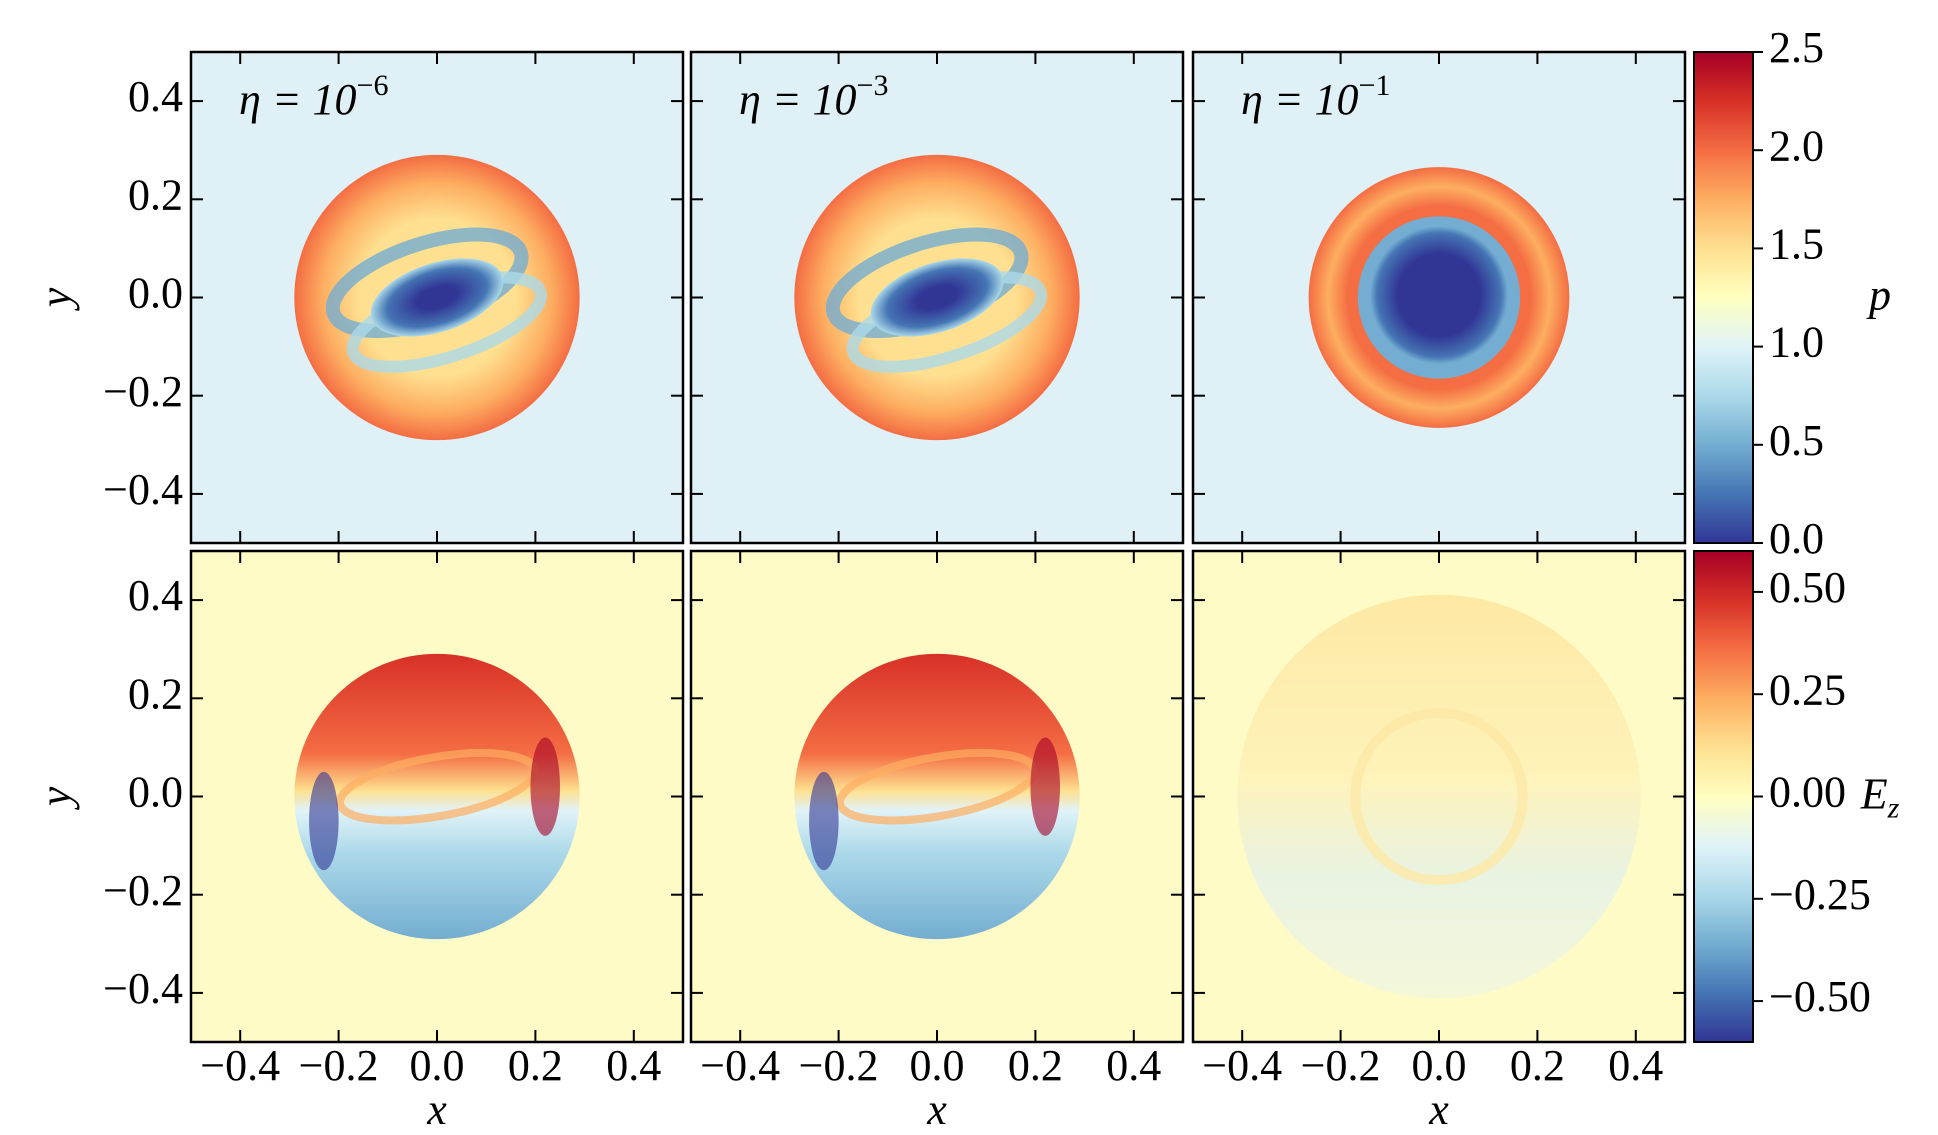 The height and width of the screenshot is (1135, 1938). I want to click on annotation: η = 10−6, so click(313, 96).